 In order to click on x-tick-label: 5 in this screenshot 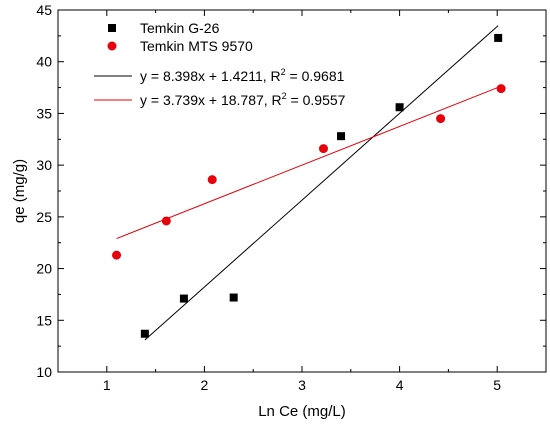, I will do `click(497, 385)`.